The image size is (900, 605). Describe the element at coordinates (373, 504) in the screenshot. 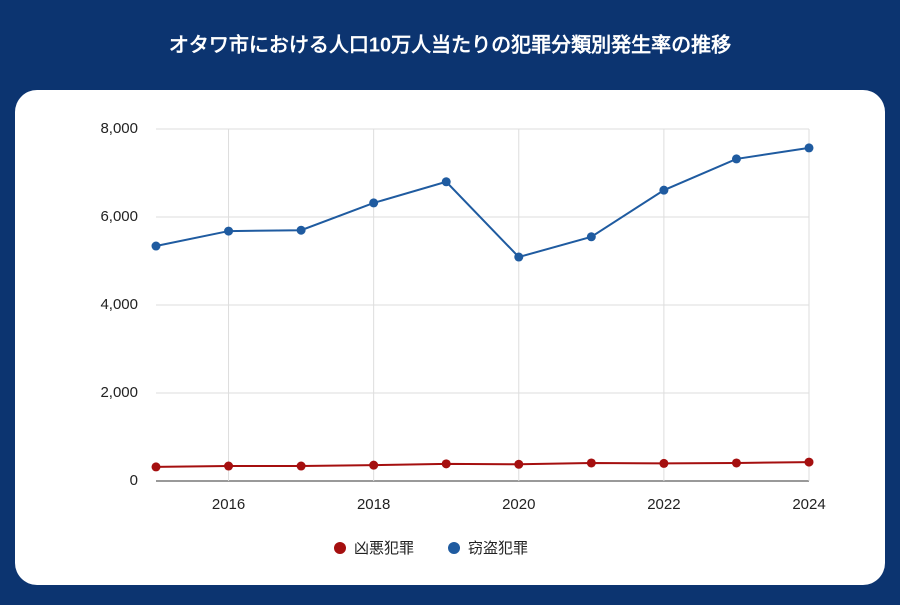

I see `x-tick-label: 2018` at that location.